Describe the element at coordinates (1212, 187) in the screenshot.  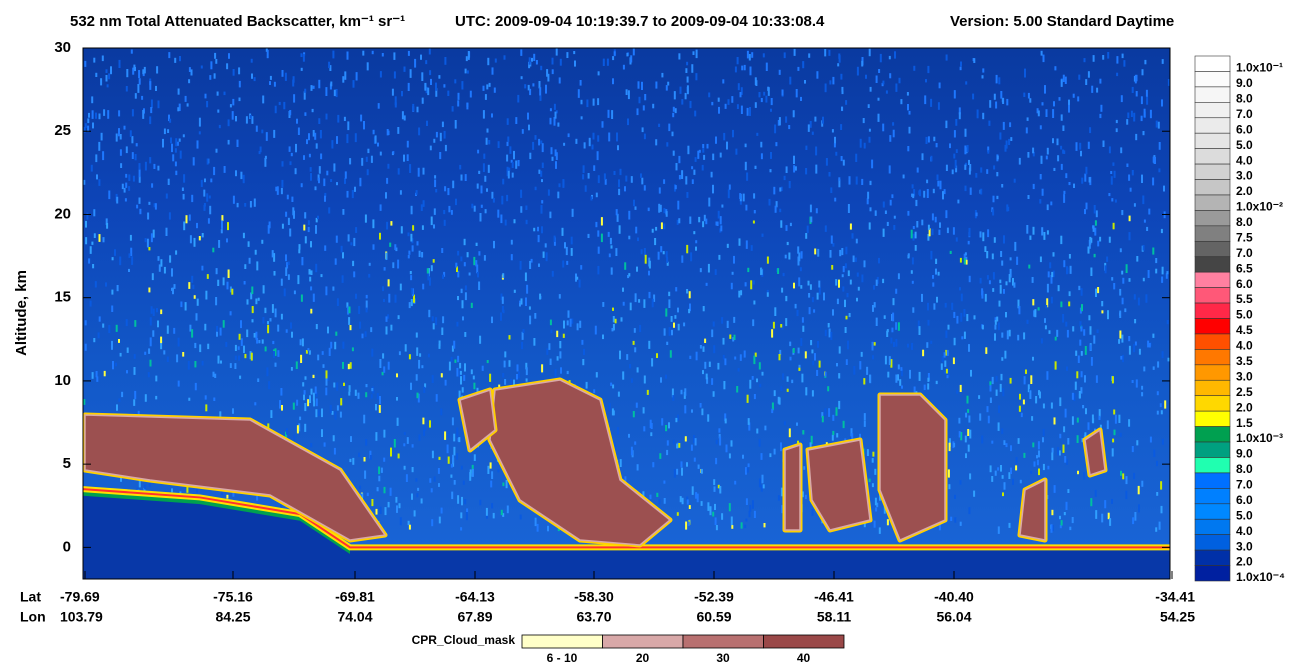
I see `colorbar-swatch` at that location.